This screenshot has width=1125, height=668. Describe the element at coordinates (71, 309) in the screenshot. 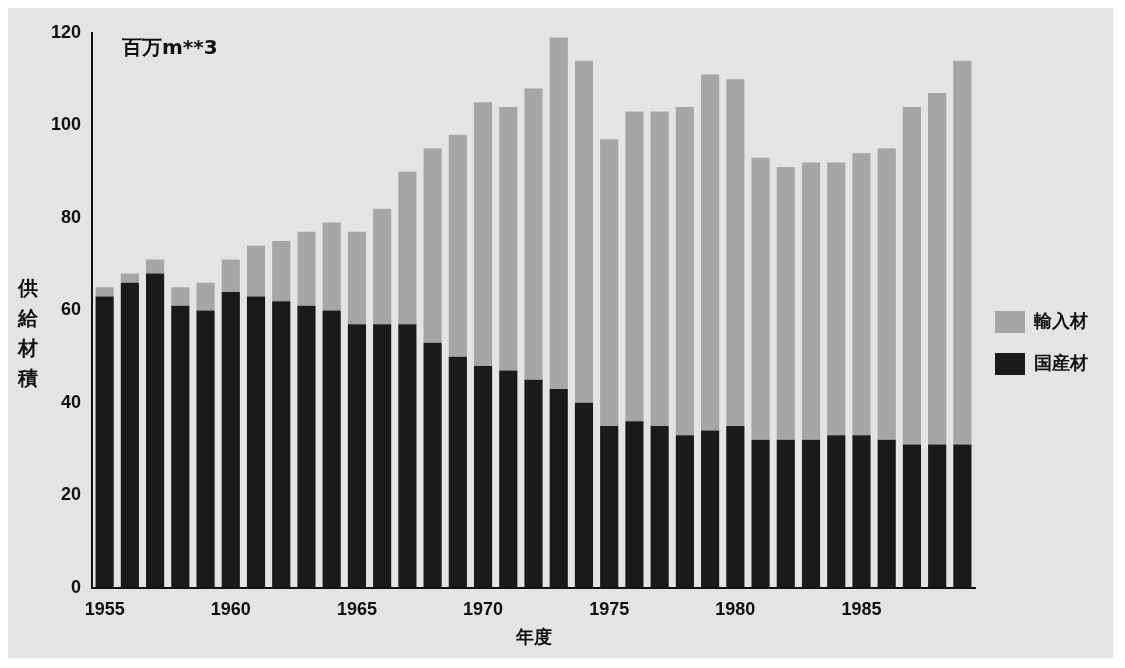

I see `y-tick-label: 60` at that location.